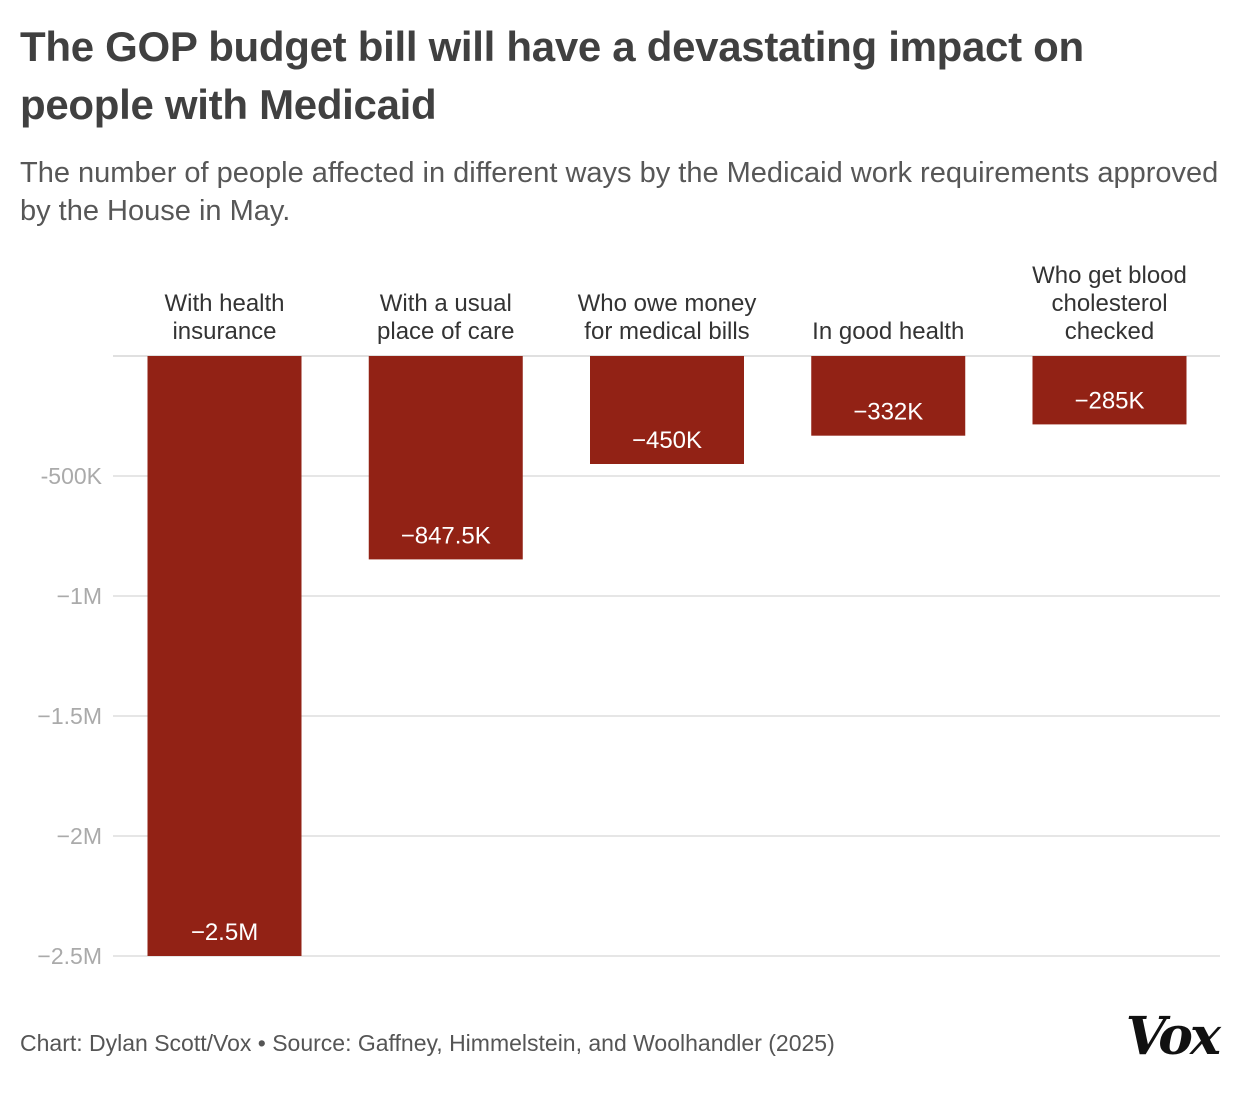 This screenshot has width=1240, height=1094. Describe the element at coordinates (1109, 331) in the screenshot. I see `category-label: checked` at that location.